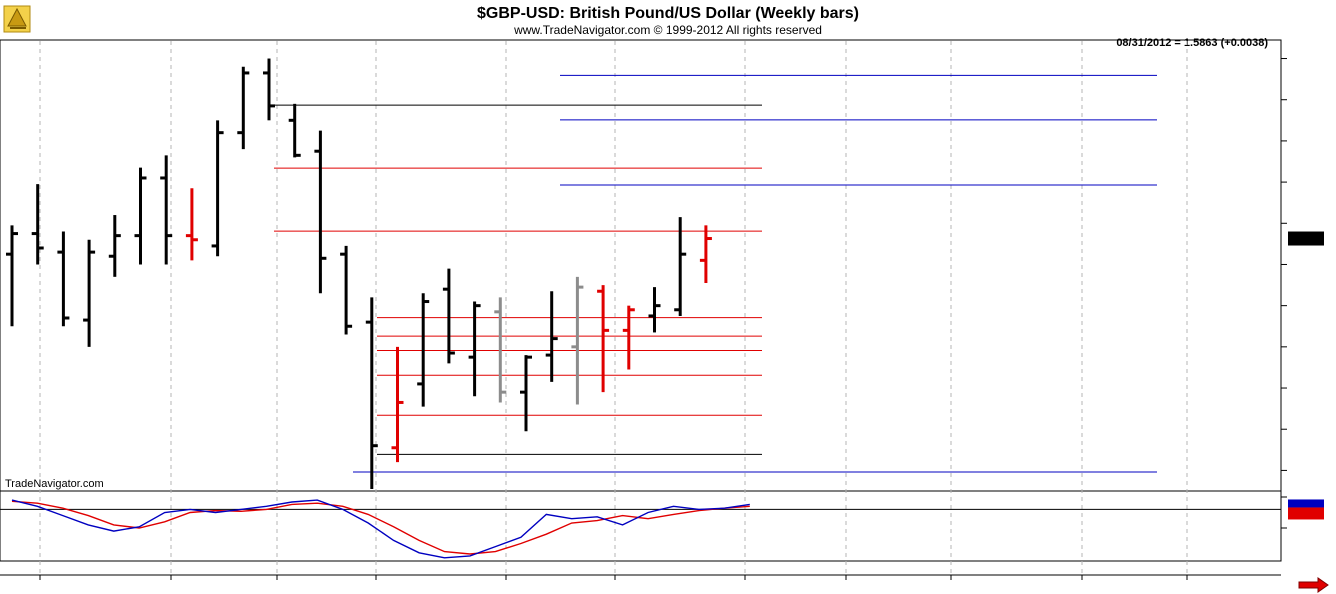 This screenshot has width=1336, height=594. What do you see at coordinates (1306, 513) in the screenshot?
I see `stoch-d-value-box` at bounding box center [1306, 513].